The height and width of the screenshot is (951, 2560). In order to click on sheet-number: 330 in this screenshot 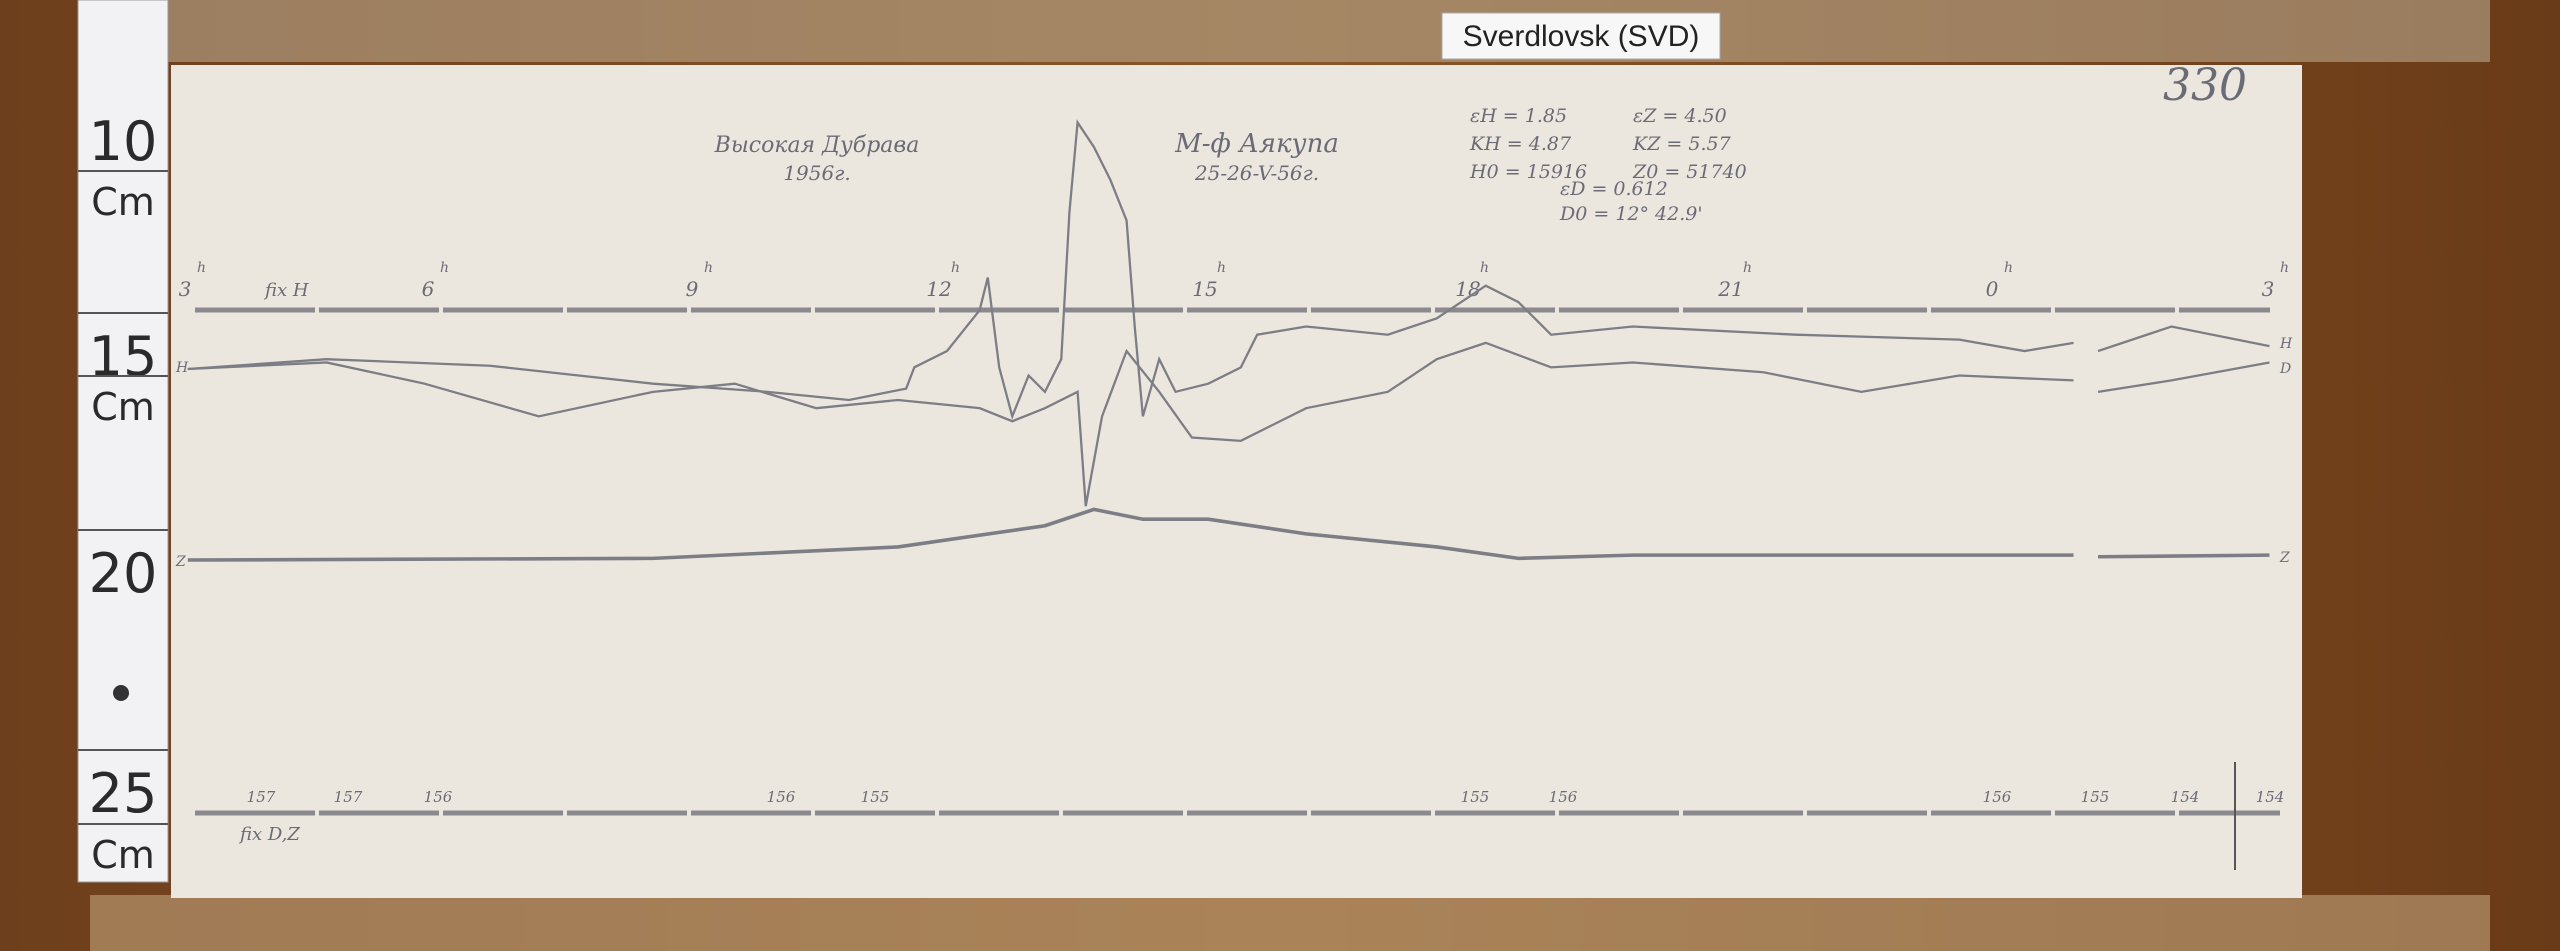, I will do `click(2205, 85)`.